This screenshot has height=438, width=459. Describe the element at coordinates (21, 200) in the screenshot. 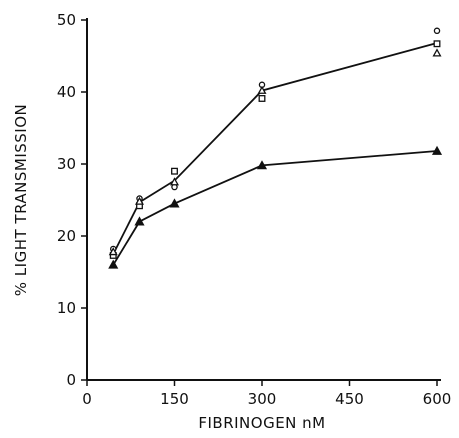

I see `y-axis-title: % LIGHT TRANSMISSION` at that location.